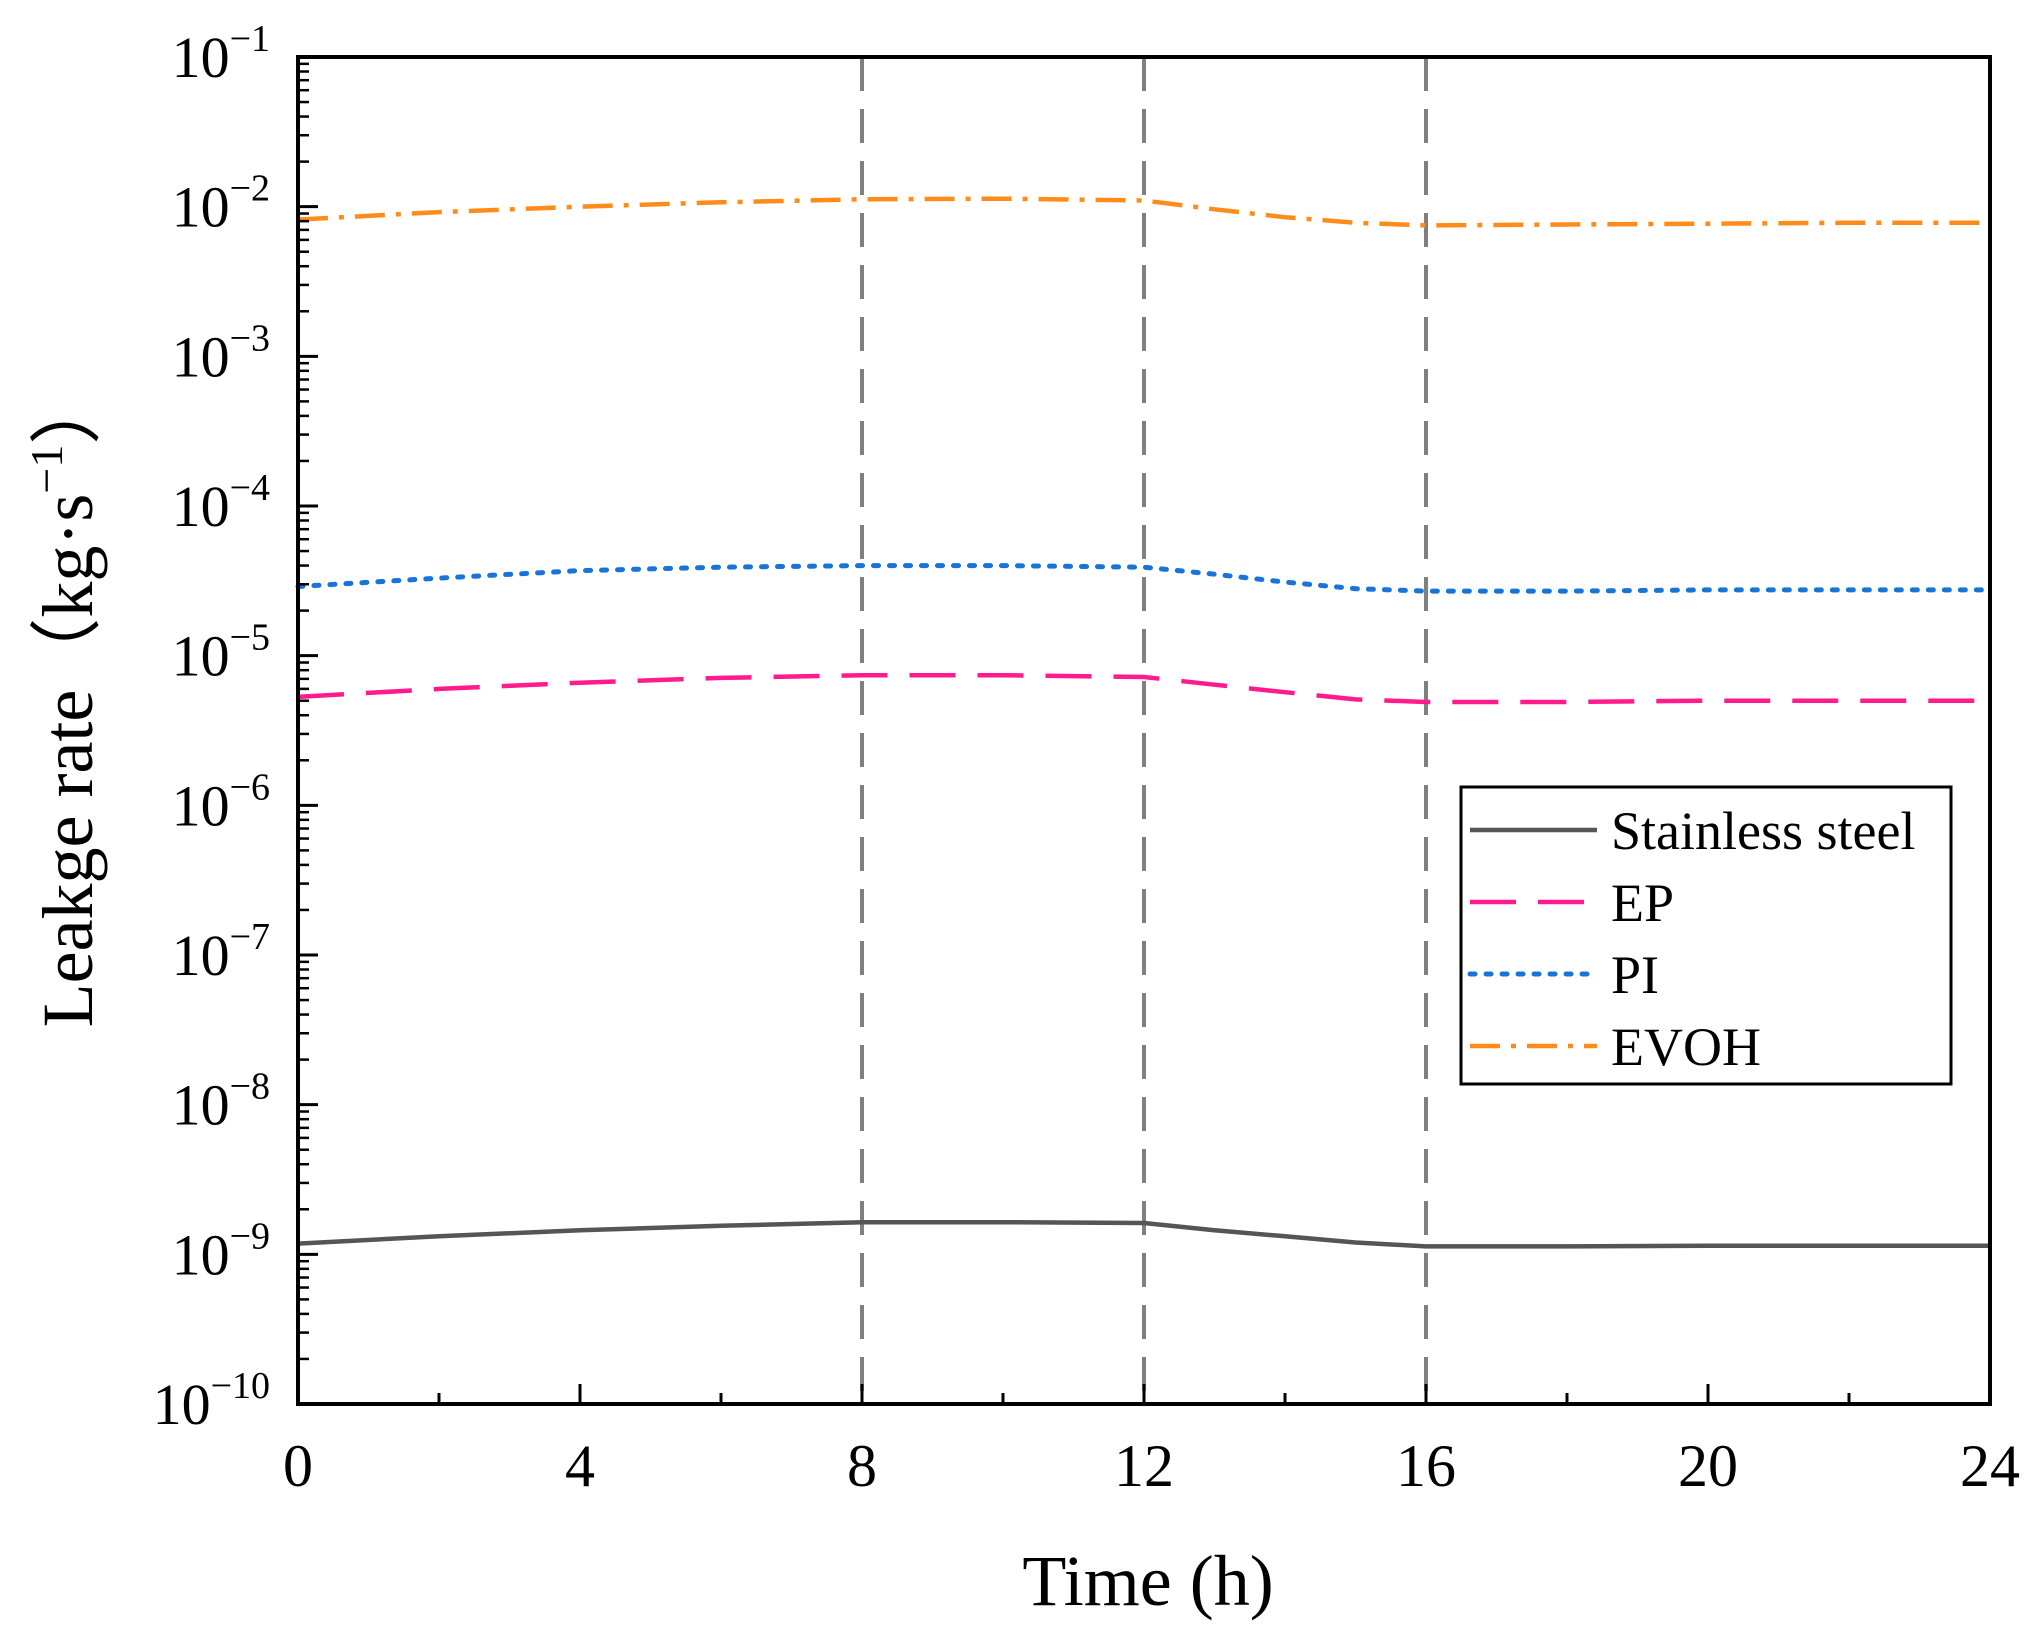 Image resolution: width=2037 pixels, height=1640 pixels. I want to click on series-line-stainless-steel, so click(1143, 1234).